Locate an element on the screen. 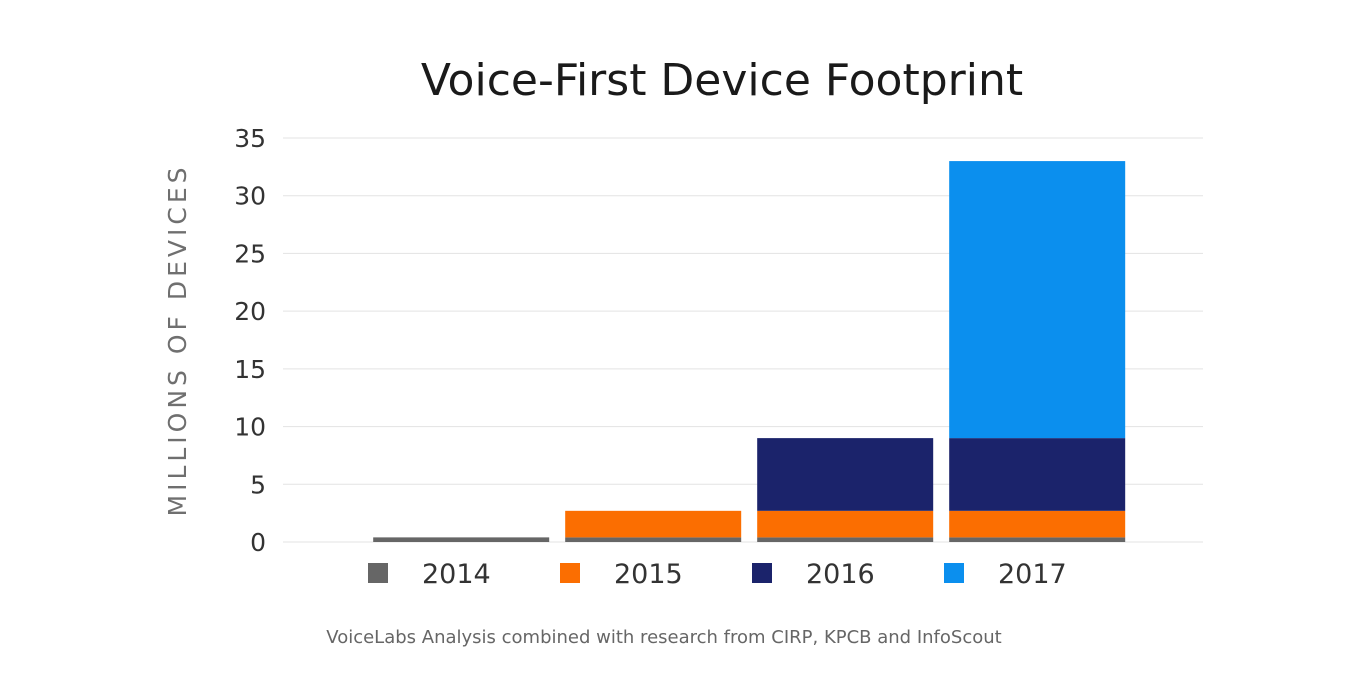 Image resolution: width=1360 pixels, height=680 pixels. bar-segment-2016-2015 is located at coordinates (845, 524).